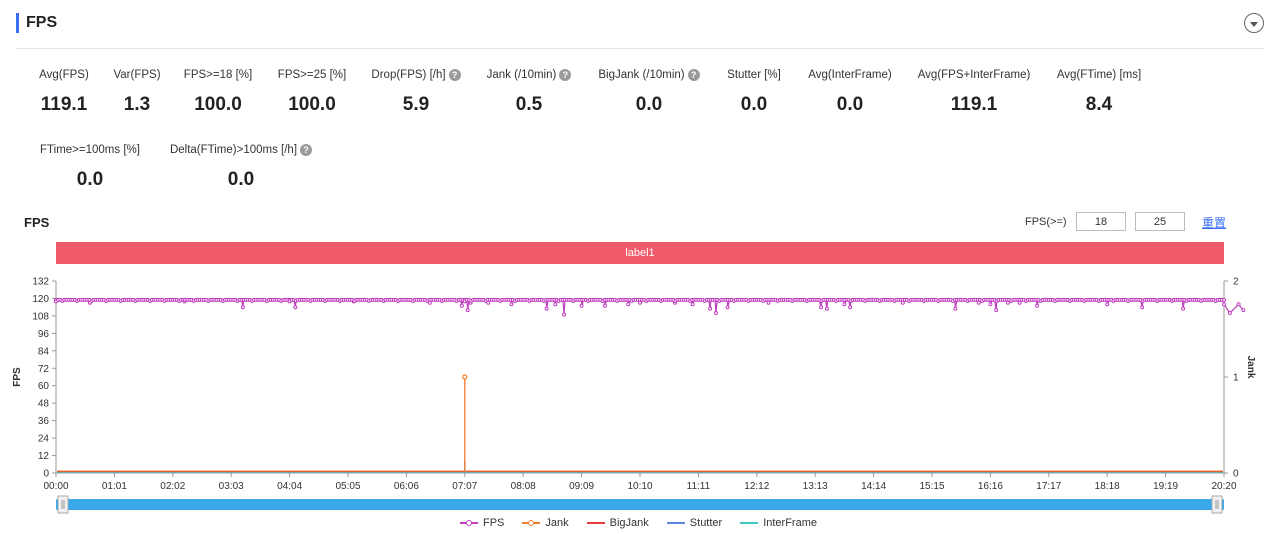  Describe the element at coordinates (850, 92) in the screenshot. I see `metric-metrics_row1-8: Avg(InterFrame) 0.0` at that location.